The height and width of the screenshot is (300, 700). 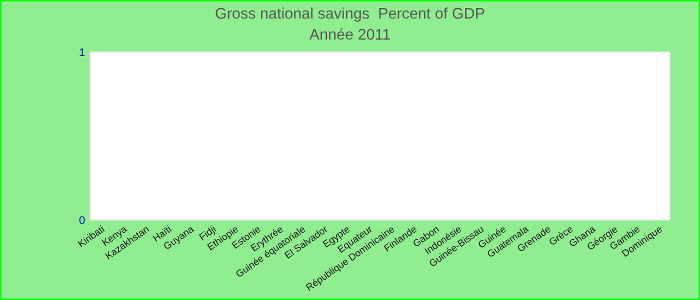 What do you see at coordinates (82, 52) in the screenshot?
I see `y-tick-label: 1` at bounding box center [82, 52].